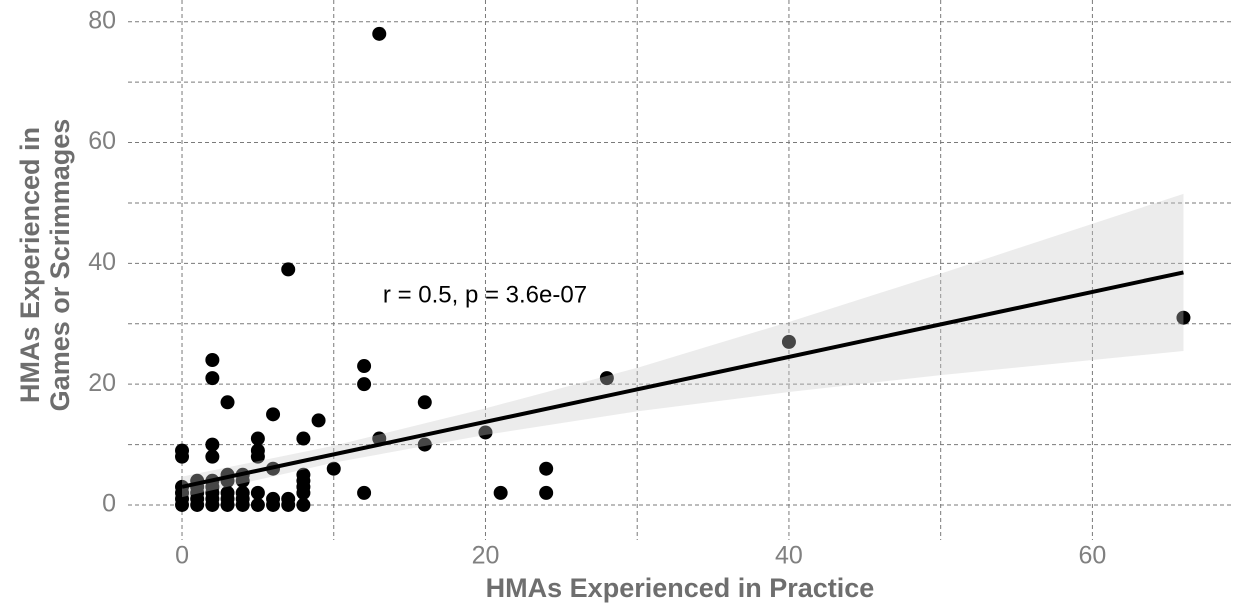 The width and height of the screenshot is (1235, 608). Describe the element at coordinates (789, 556) in the screenshot. I see `x-tick-label: 40` at that location.